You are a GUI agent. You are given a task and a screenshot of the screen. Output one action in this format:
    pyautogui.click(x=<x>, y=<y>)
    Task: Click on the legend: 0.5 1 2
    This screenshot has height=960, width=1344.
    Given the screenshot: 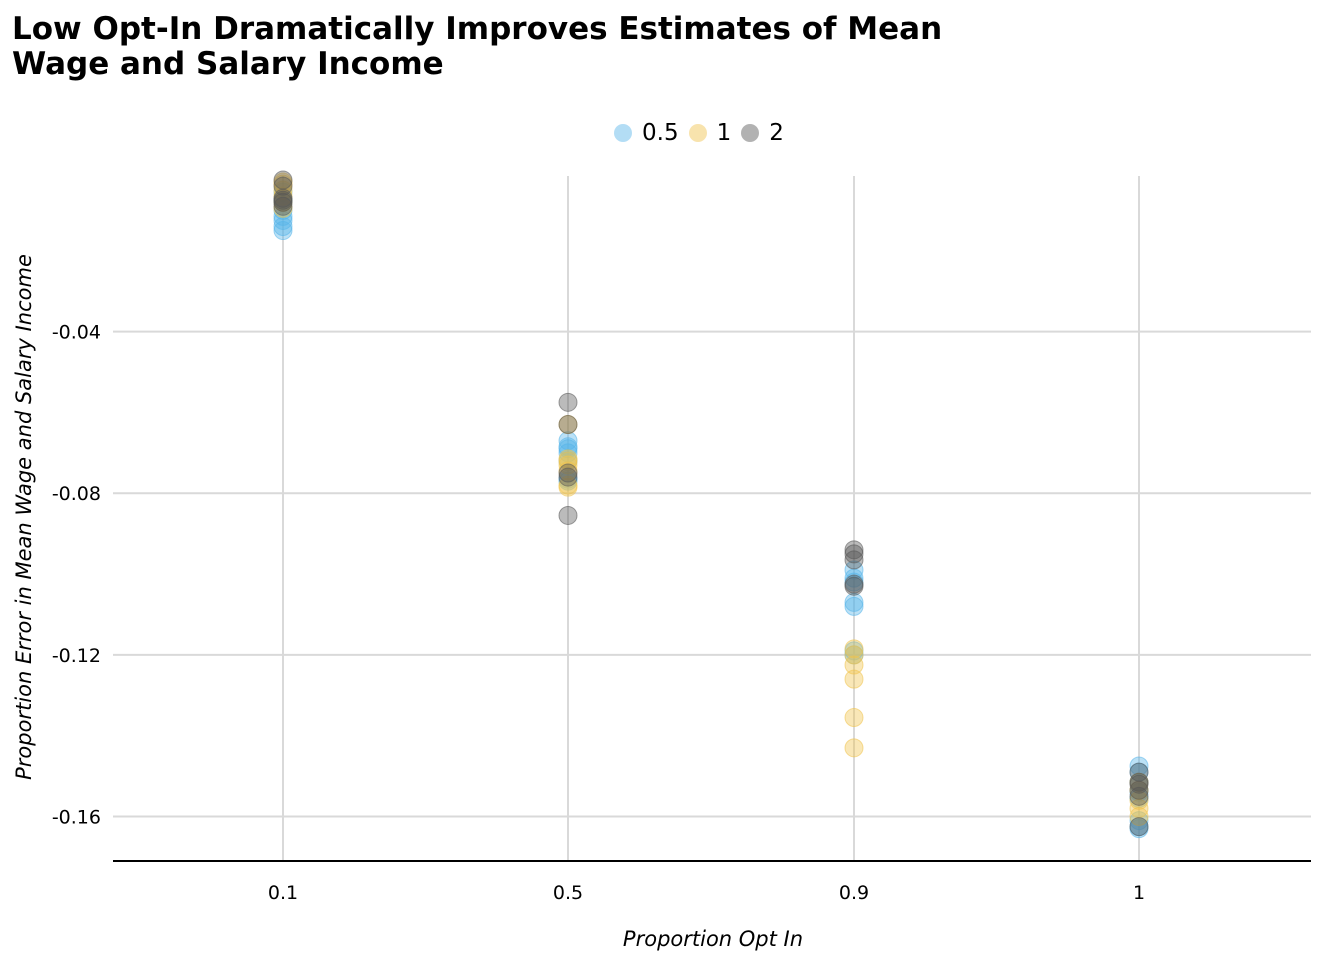 What is the action you would take?
    pyautogui.click(x=704, y=133)
    